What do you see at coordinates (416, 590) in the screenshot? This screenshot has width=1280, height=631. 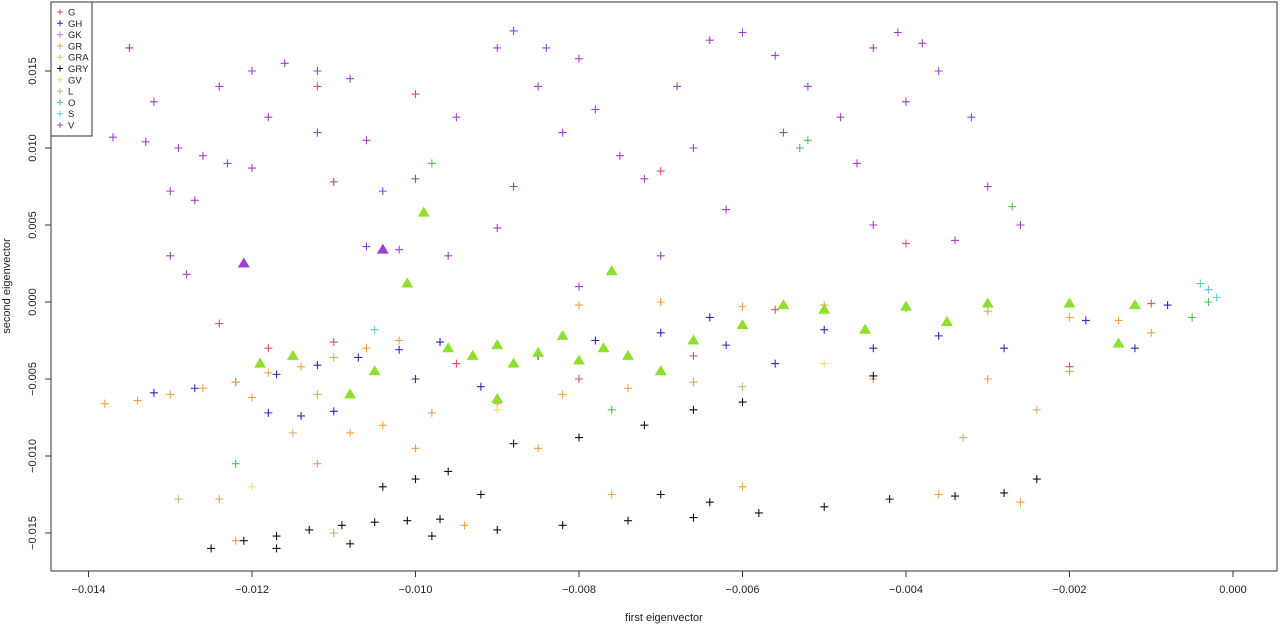 I see `x-tick-label: −0.010` at bounding box center [416, 590].